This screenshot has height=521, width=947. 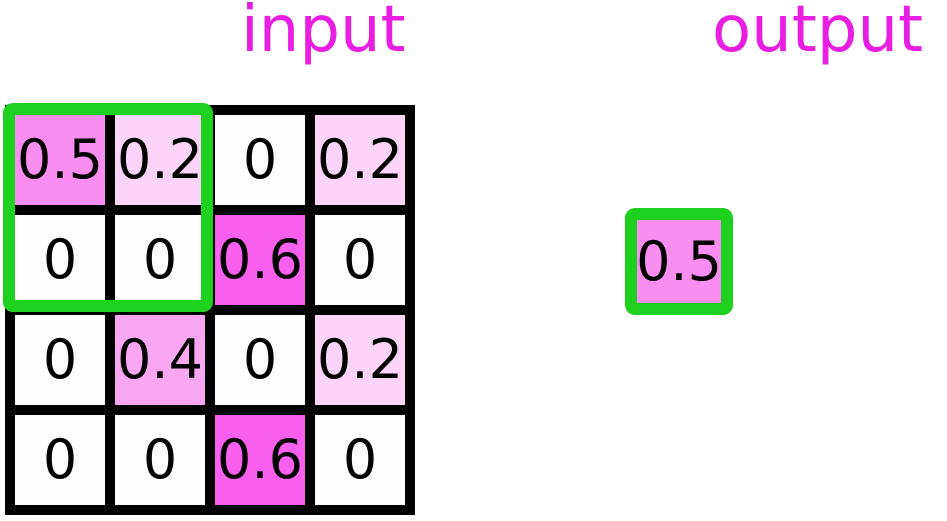 What do you see at coordinates (60, 460) in the screenshot?
I see `input-cell-r3c0: 0` at bounding box center [60, 460].